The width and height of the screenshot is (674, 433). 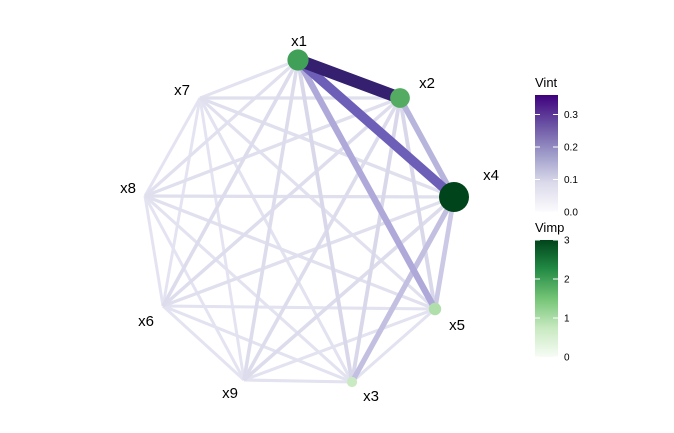 I want to click on legend-vint-title: Vint, so click(x=546, y=82).